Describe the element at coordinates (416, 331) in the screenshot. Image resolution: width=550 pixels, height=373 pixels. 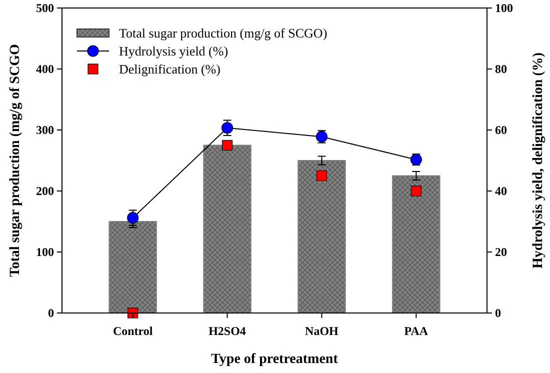
I see `x-tick-label: PAA` at that location.